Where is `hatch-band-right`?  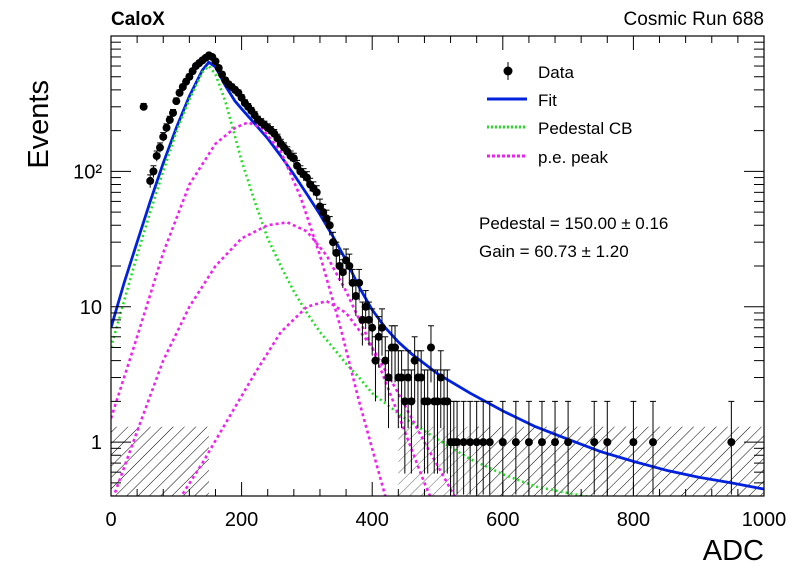
hatch-band-right is located at coordinates (620, 461).